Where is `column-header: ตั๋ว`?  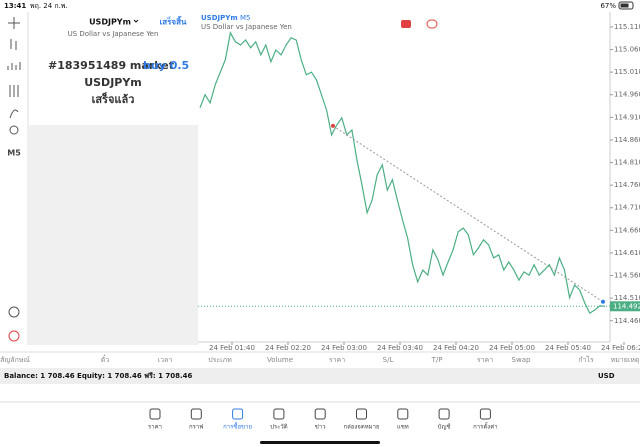
column-header: ตั๋ว is located at coordinates (105, 359).